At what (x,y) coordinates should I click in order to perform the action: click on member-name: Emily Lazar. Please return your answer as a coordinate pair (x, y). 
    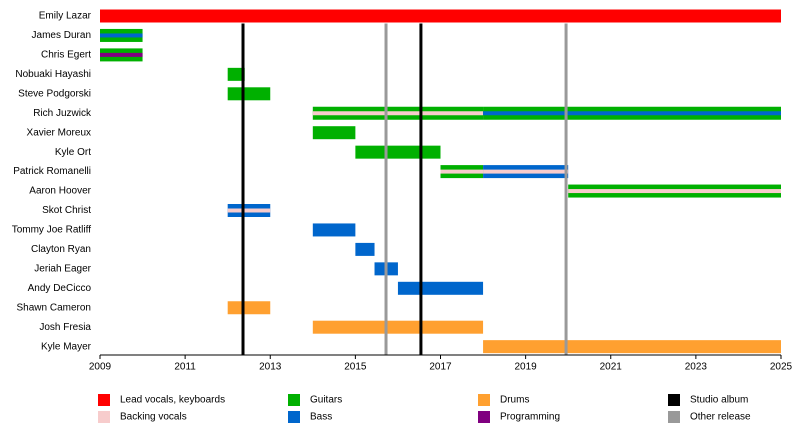
    Looking at the image, I should click on (65, 16).